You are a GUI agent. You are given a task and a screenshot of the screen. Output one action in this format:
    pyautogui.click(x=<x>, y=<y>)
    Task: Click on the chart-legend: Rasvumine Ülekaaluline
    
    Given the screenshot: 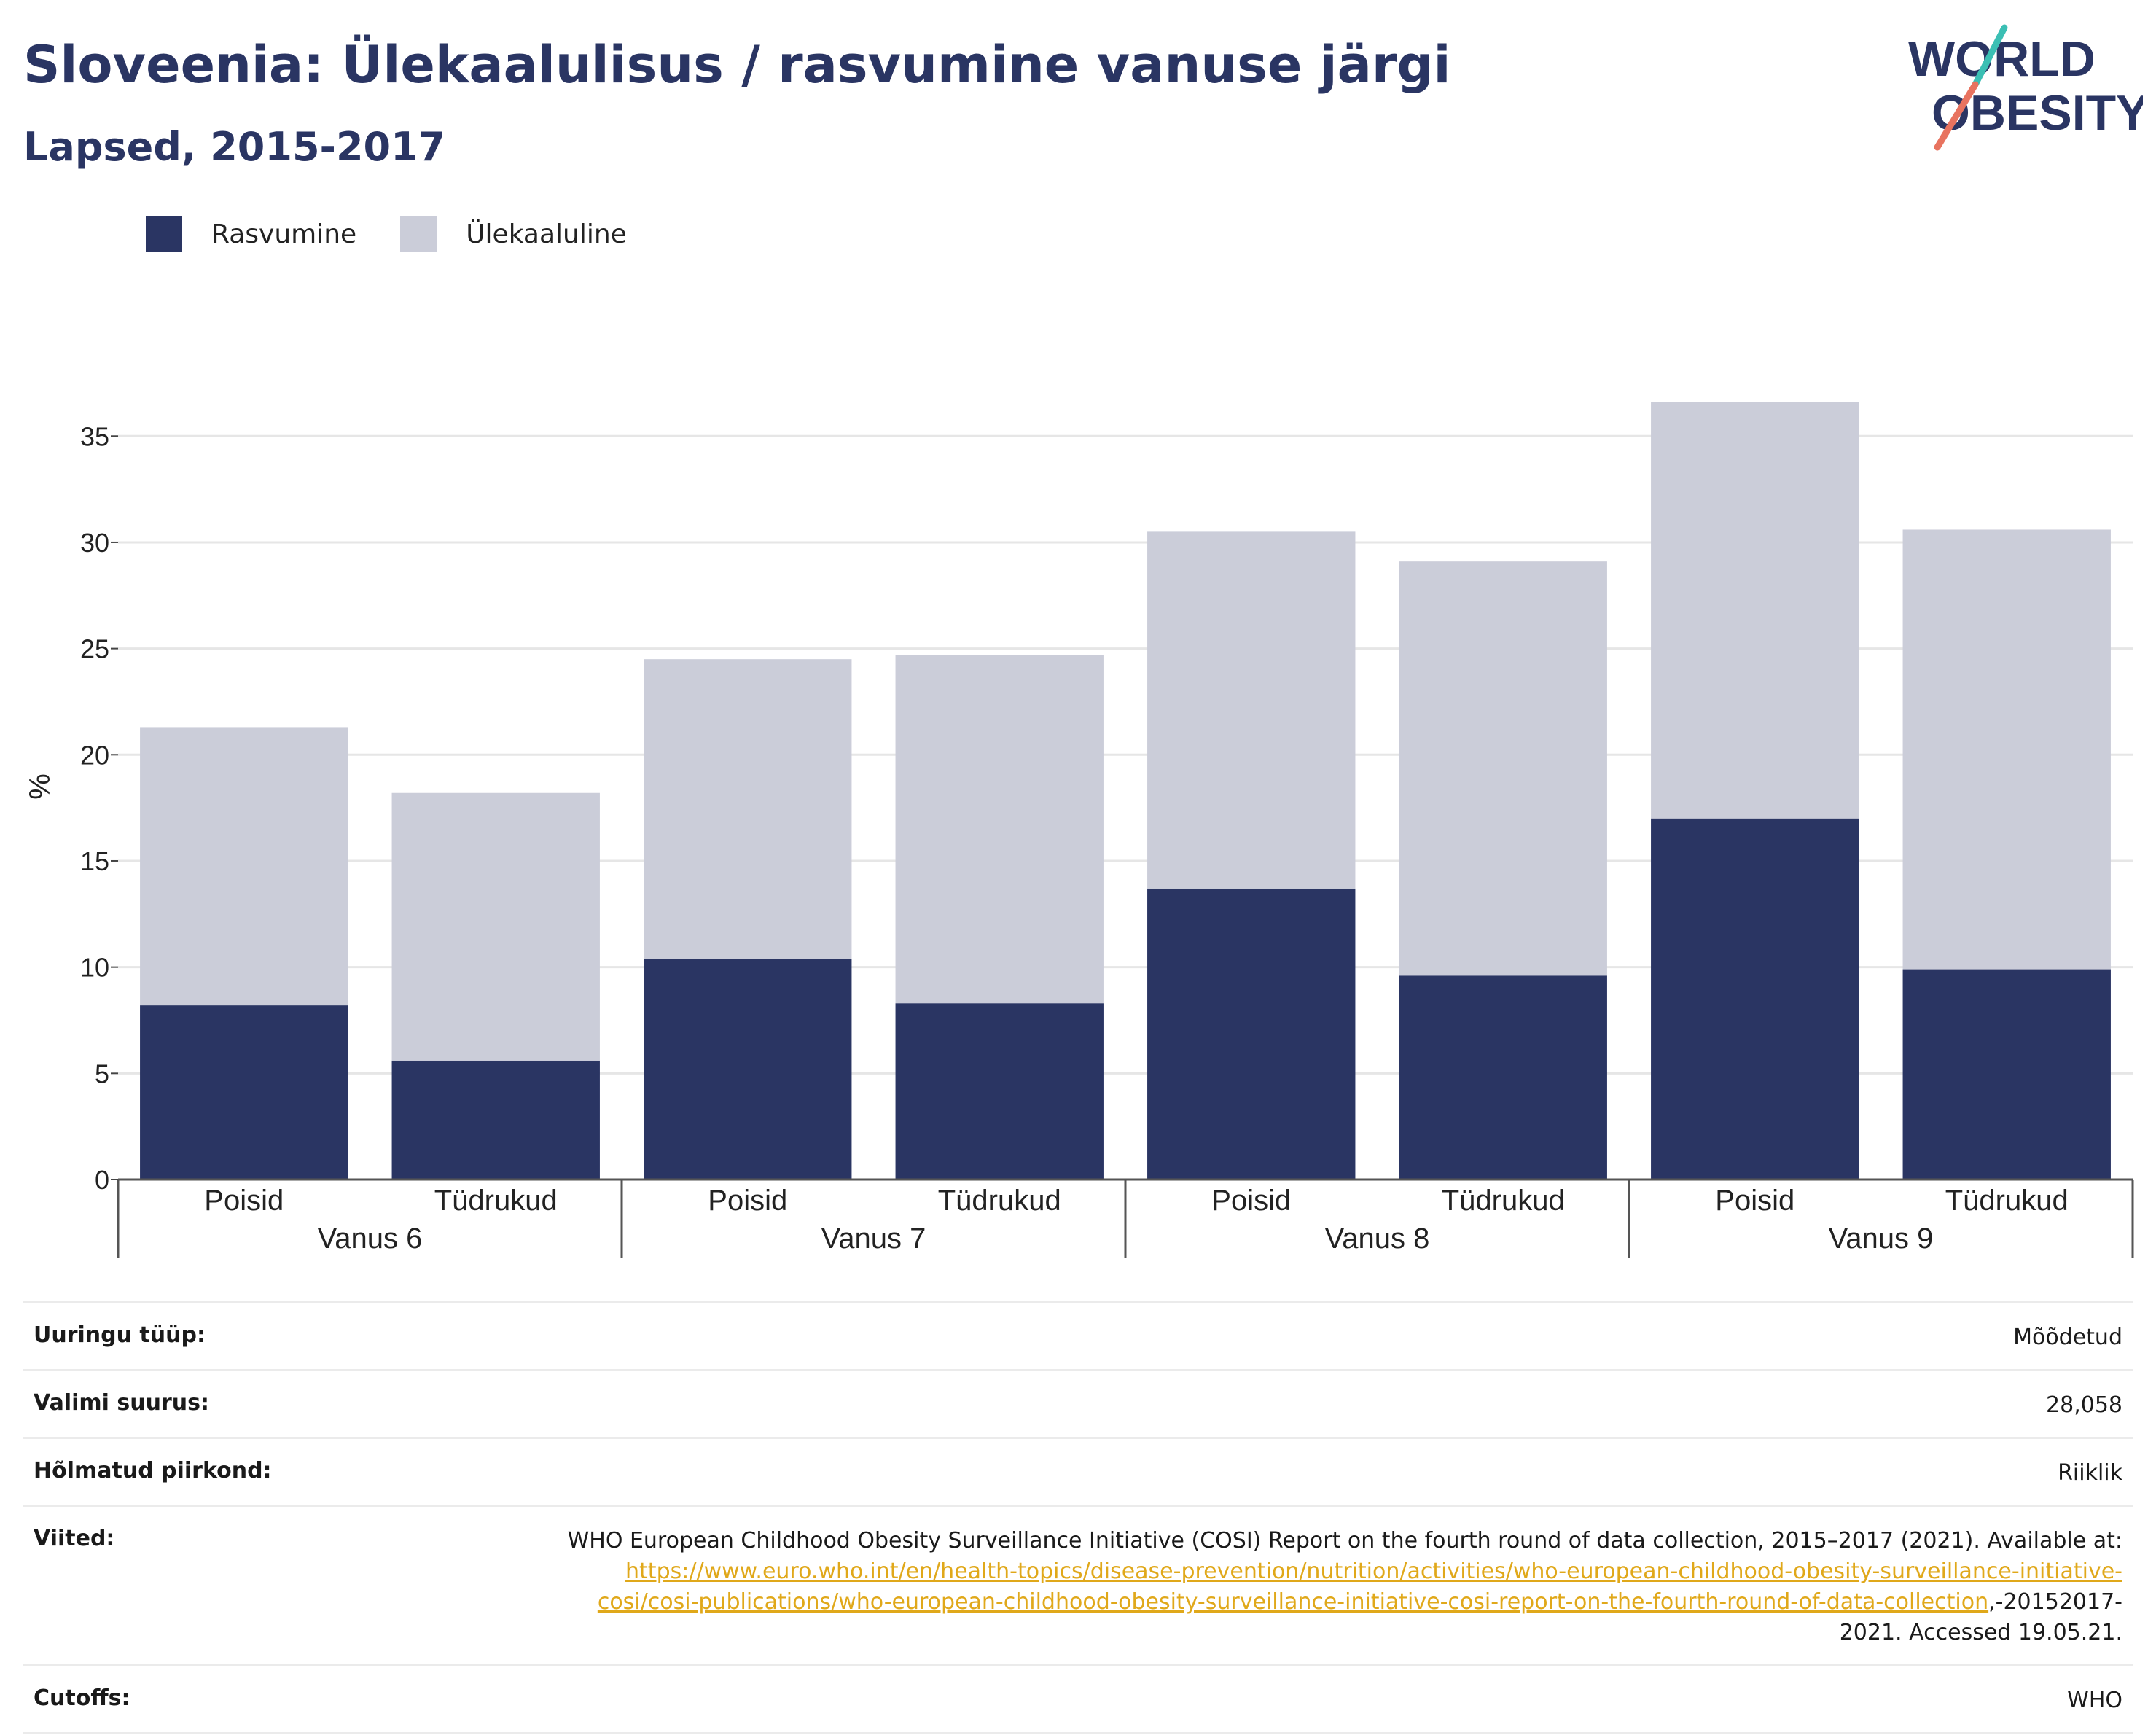 What is the action you would take?
    pyautogui.click(x=409, y=234)
    